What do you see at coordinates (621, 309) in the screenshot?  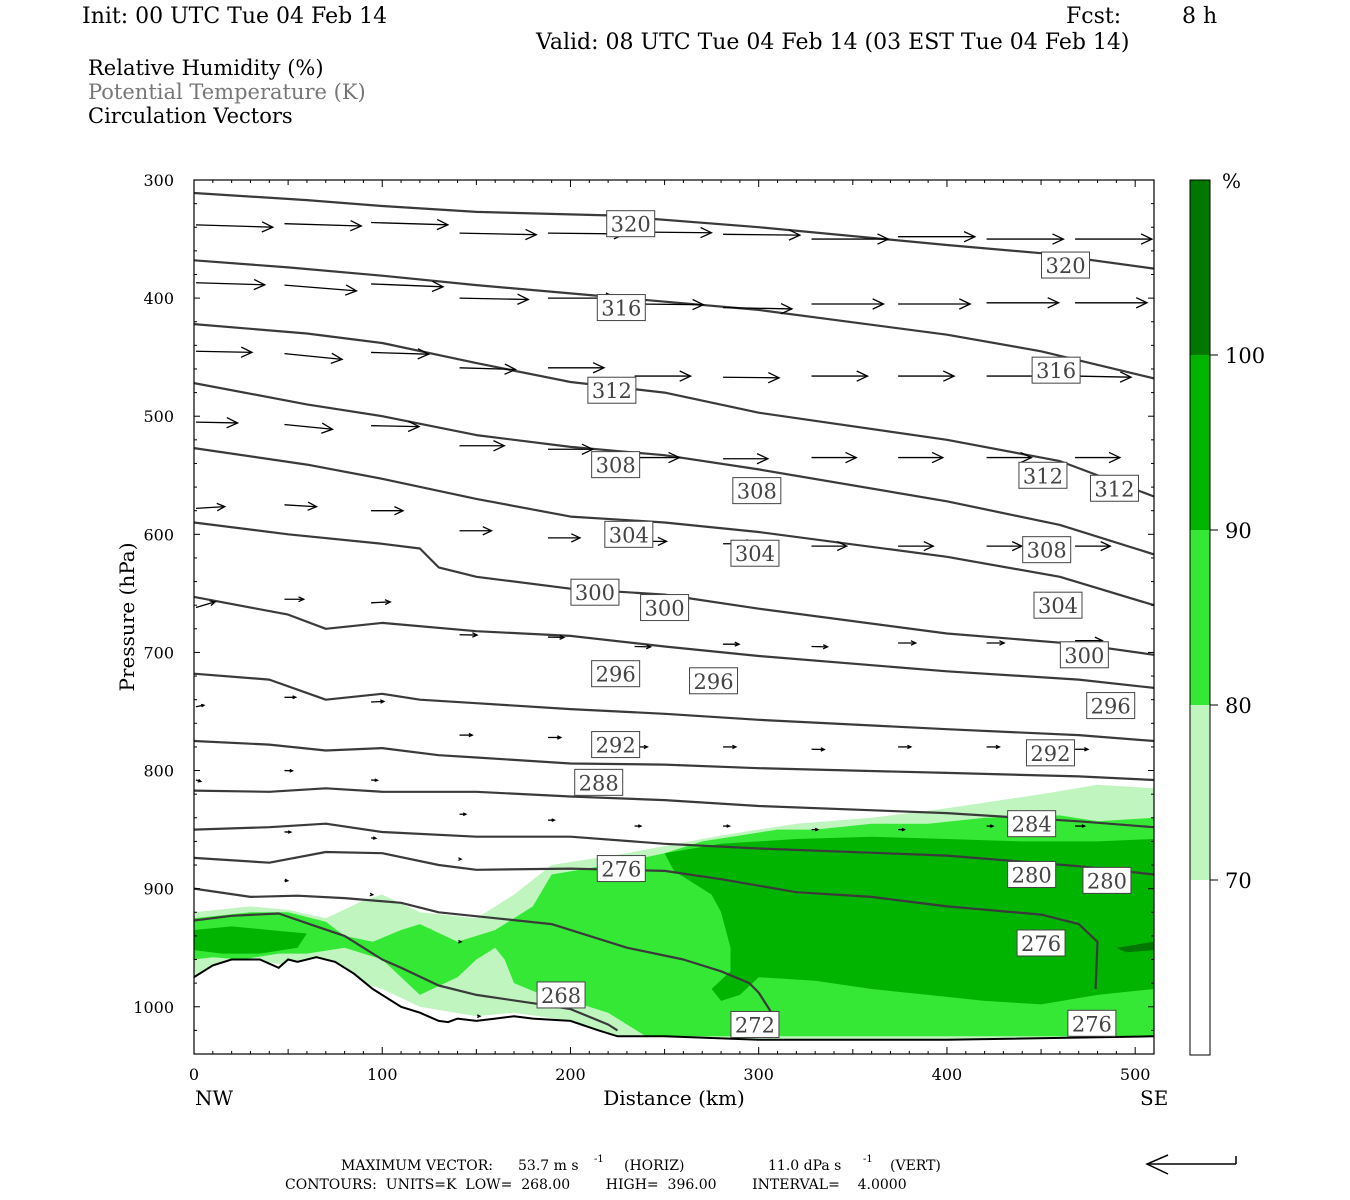 I see `theta-label-text: 316` at bounding box center [621, 309].